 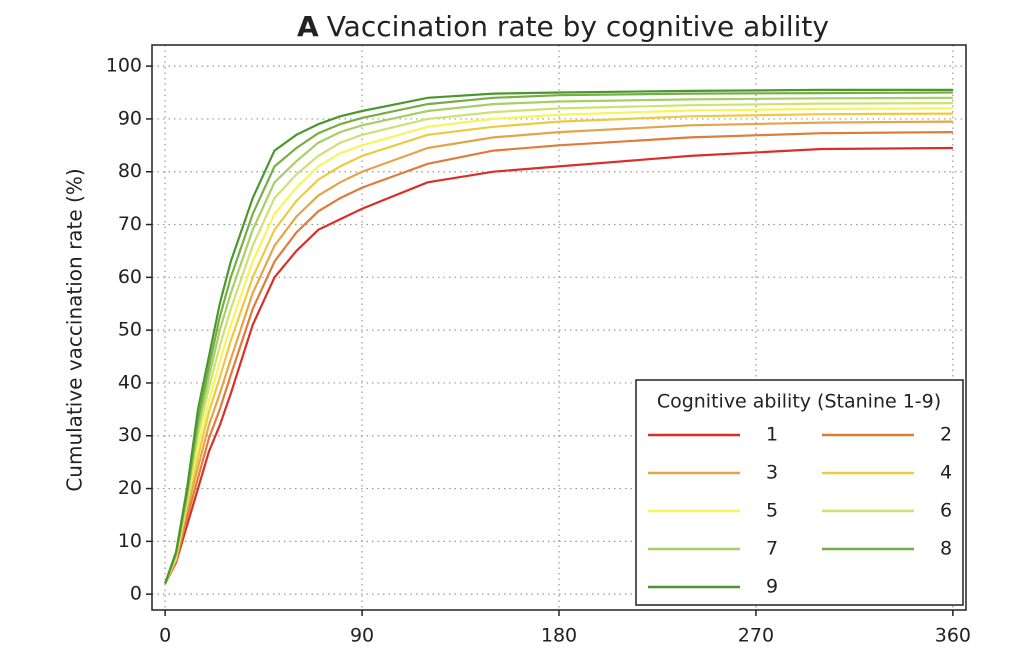 I want to click on y-tick-label: 10, so click(x=130, y=541).